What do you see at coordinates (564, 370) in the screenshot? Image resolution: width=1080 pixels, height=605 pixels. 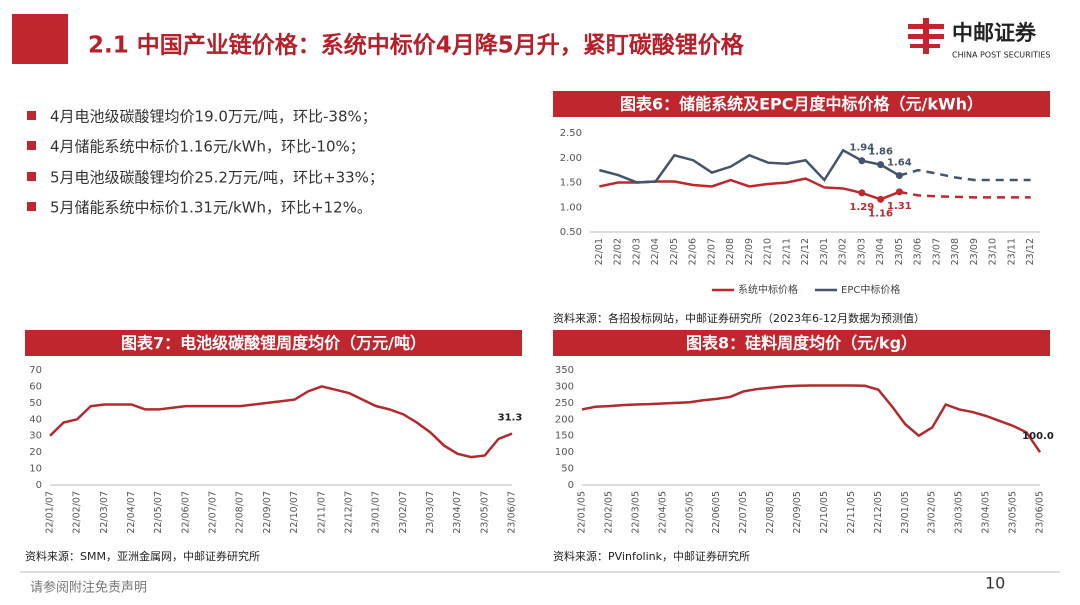 I see `y-tick-label: 350` at bounding box center [564, 370].